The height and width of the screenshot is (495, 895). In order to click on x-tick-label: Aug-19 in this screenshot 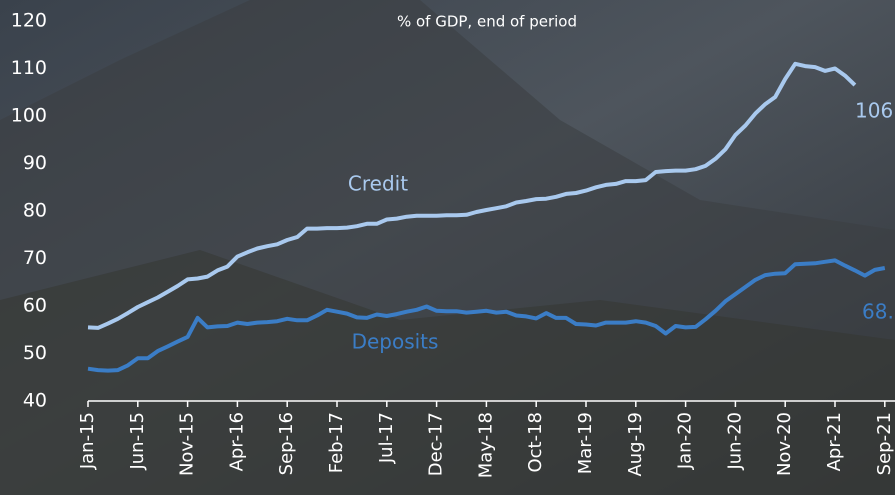, I will do `click(635, 444)`.